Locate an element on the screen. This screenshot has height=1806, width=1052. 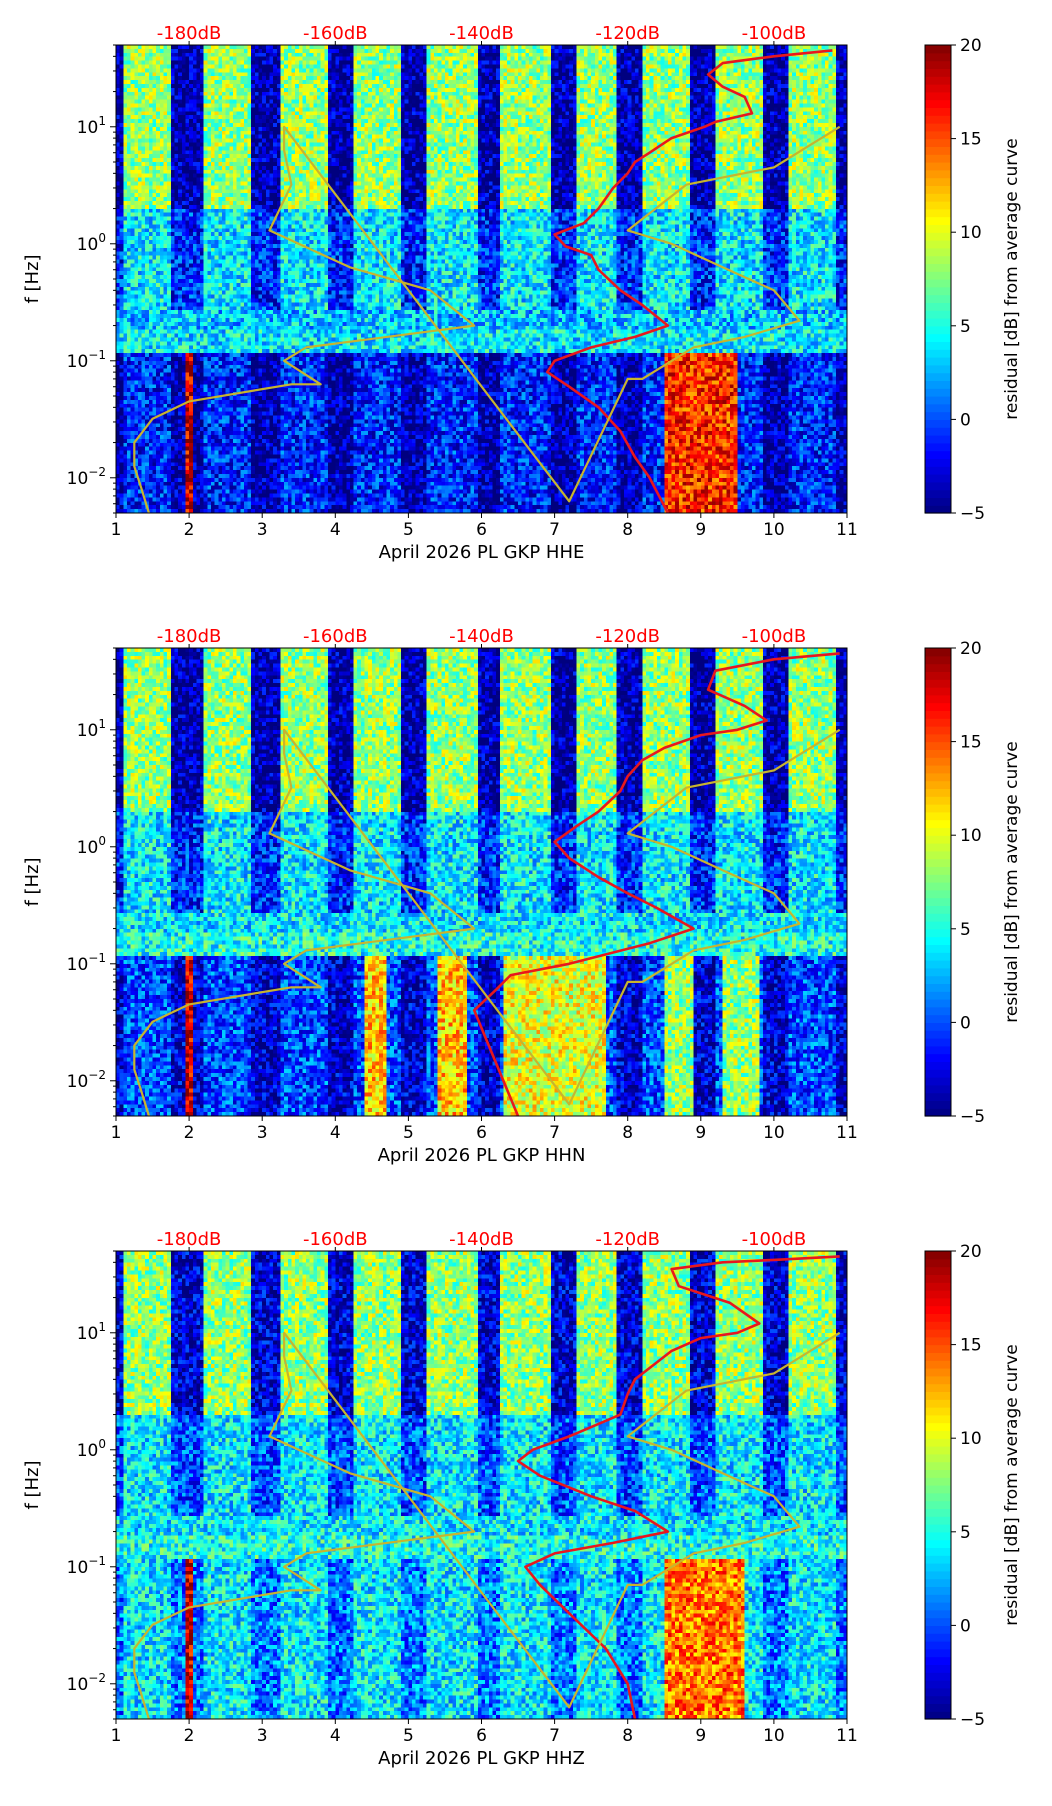
colorbar-tick-label: 15 is located at coordinates (971, 1346).